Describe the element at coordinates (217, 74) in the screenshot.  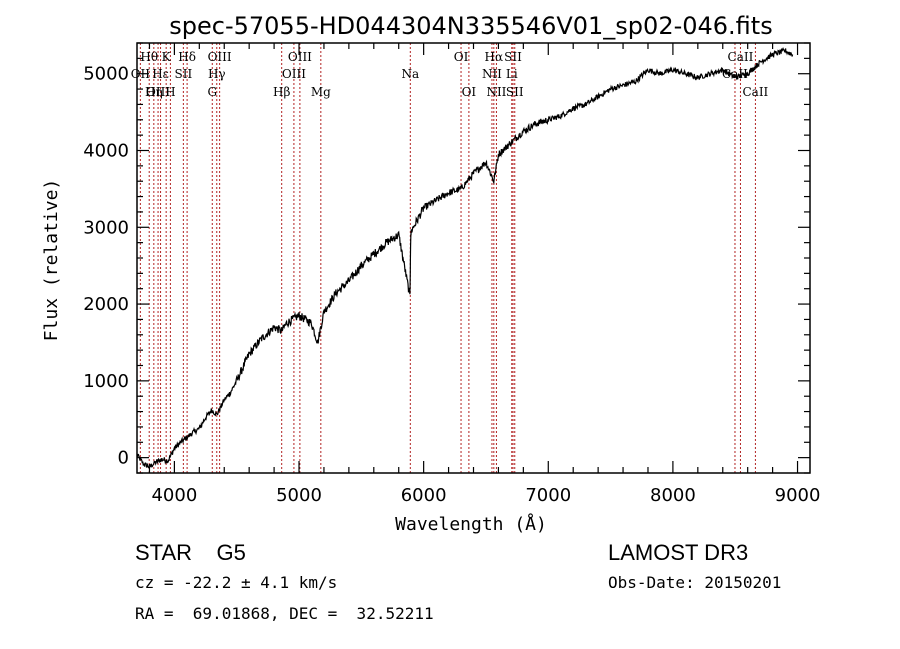
I see `line-label: Hγ` at that location.